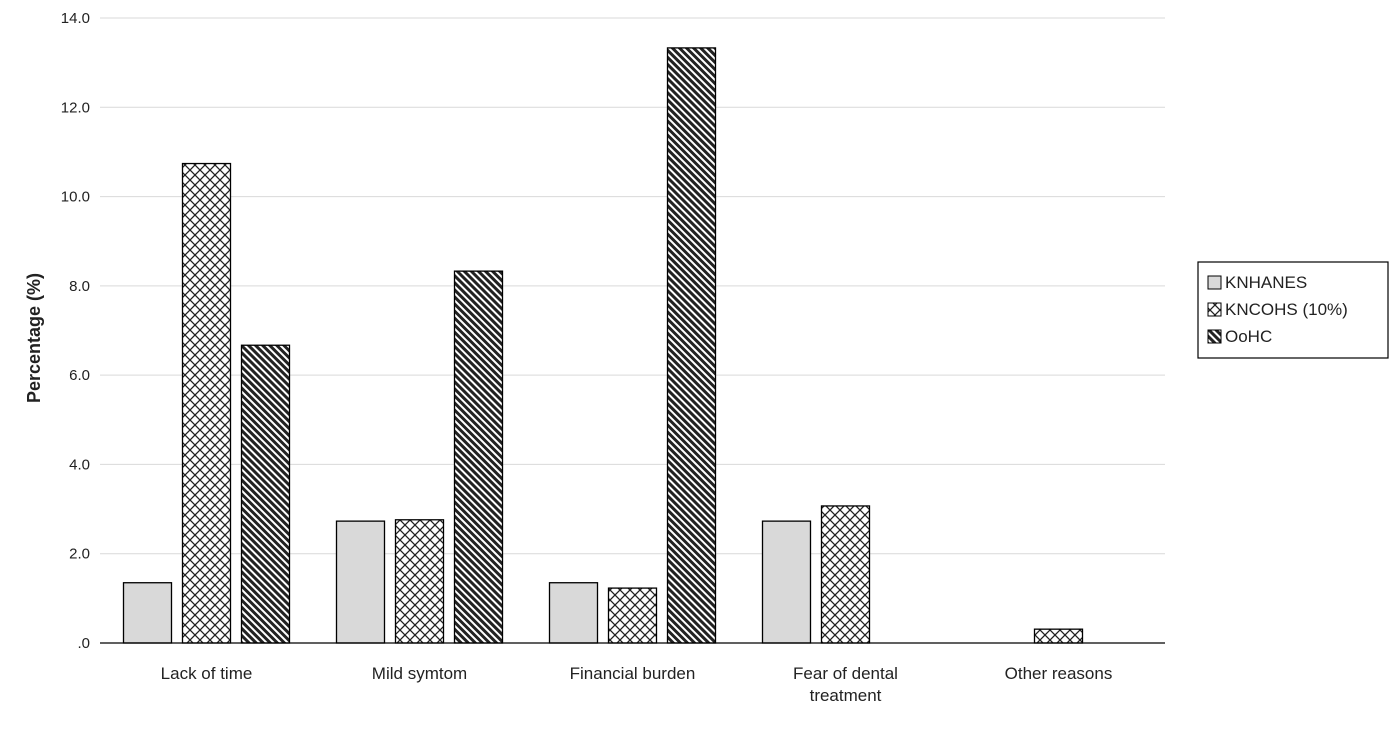 The height and width of the screenshot is (729, 1400). What do you see at coordinates (75, 18) in the screenshot?
I see `y-tick-label: 14.0` at bounding box center [75, 18].